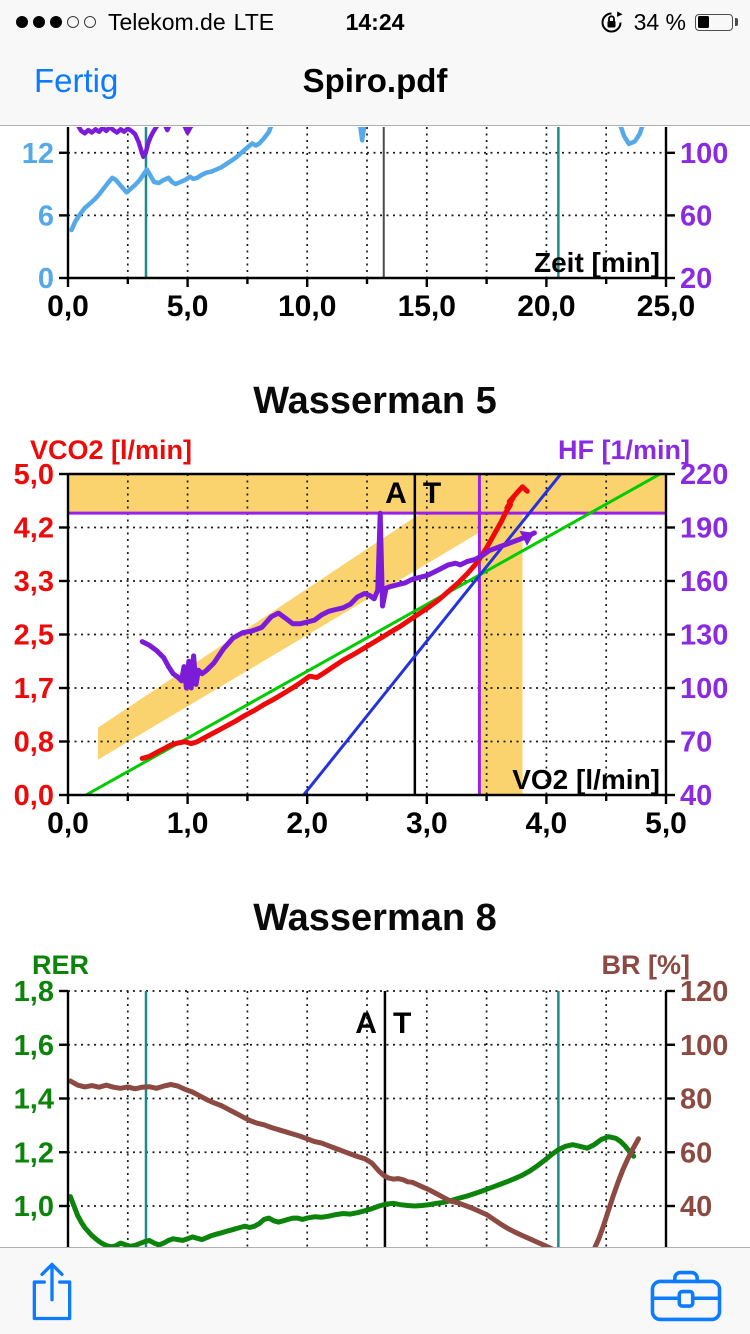 The width and height of the screenshot is (750, 1334). I want to click on chart-title-wasserman5: Wasserman 5, so click(375, 401).